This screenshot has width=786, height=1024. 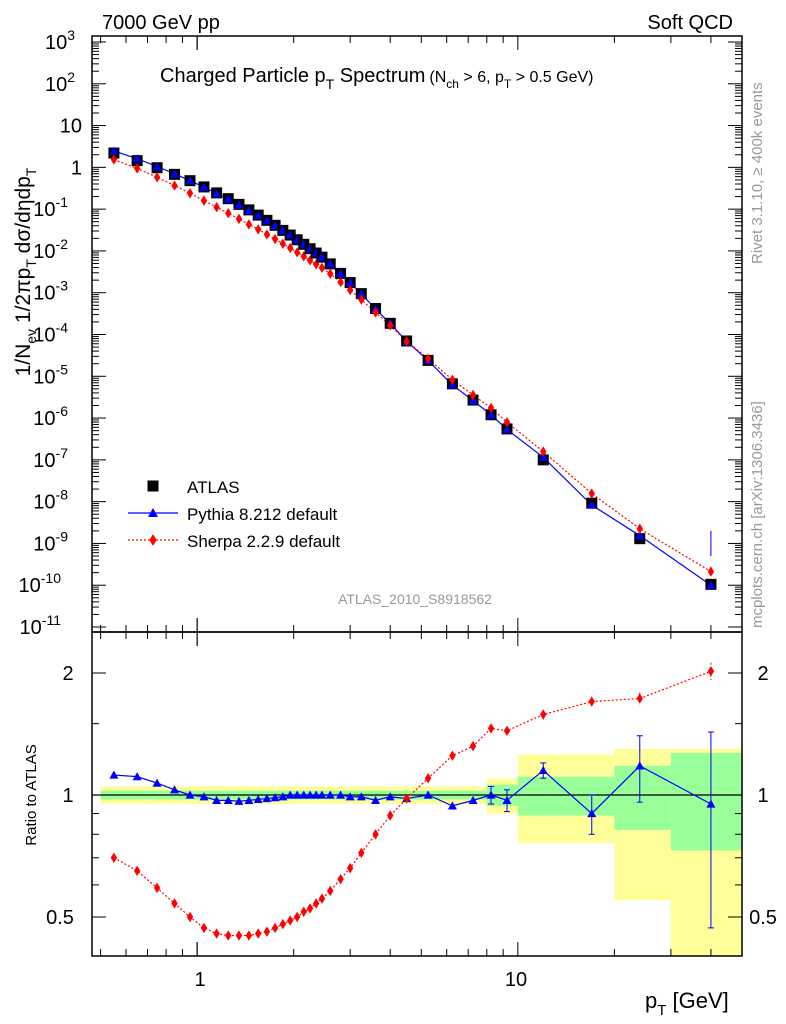 What do you see at coordinates (763, 918) in the screenshot?
I see `ratio-ytick-05-right: 0.5` at bounding box center [763, 918].